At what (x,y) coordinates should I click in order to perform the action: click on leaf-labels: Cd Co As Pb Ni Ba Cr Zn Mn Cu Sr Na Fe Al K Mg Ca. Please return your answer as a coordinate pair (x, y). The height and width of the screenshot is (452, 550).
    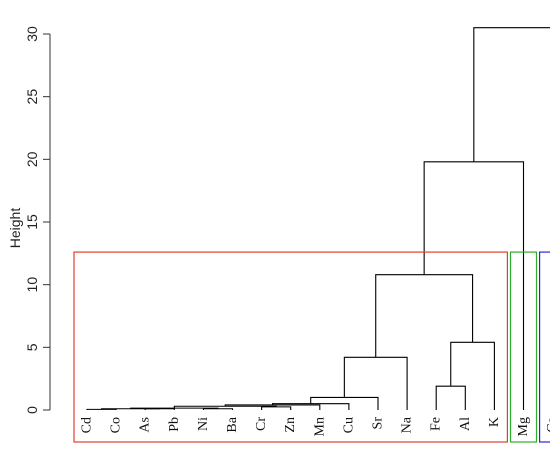
    Looking at the image, I should click on (315, 426).